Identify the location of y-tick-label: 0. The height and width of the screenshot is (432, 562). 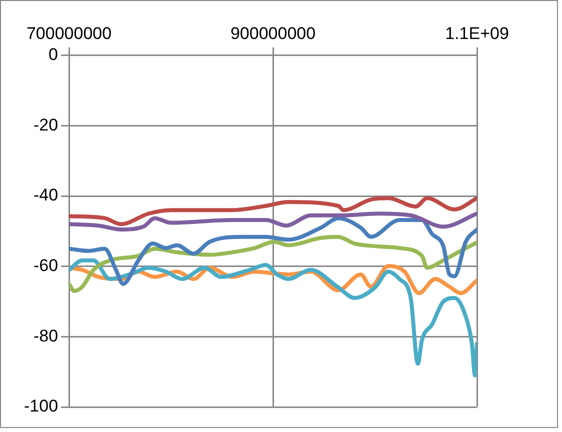
(53, 54).